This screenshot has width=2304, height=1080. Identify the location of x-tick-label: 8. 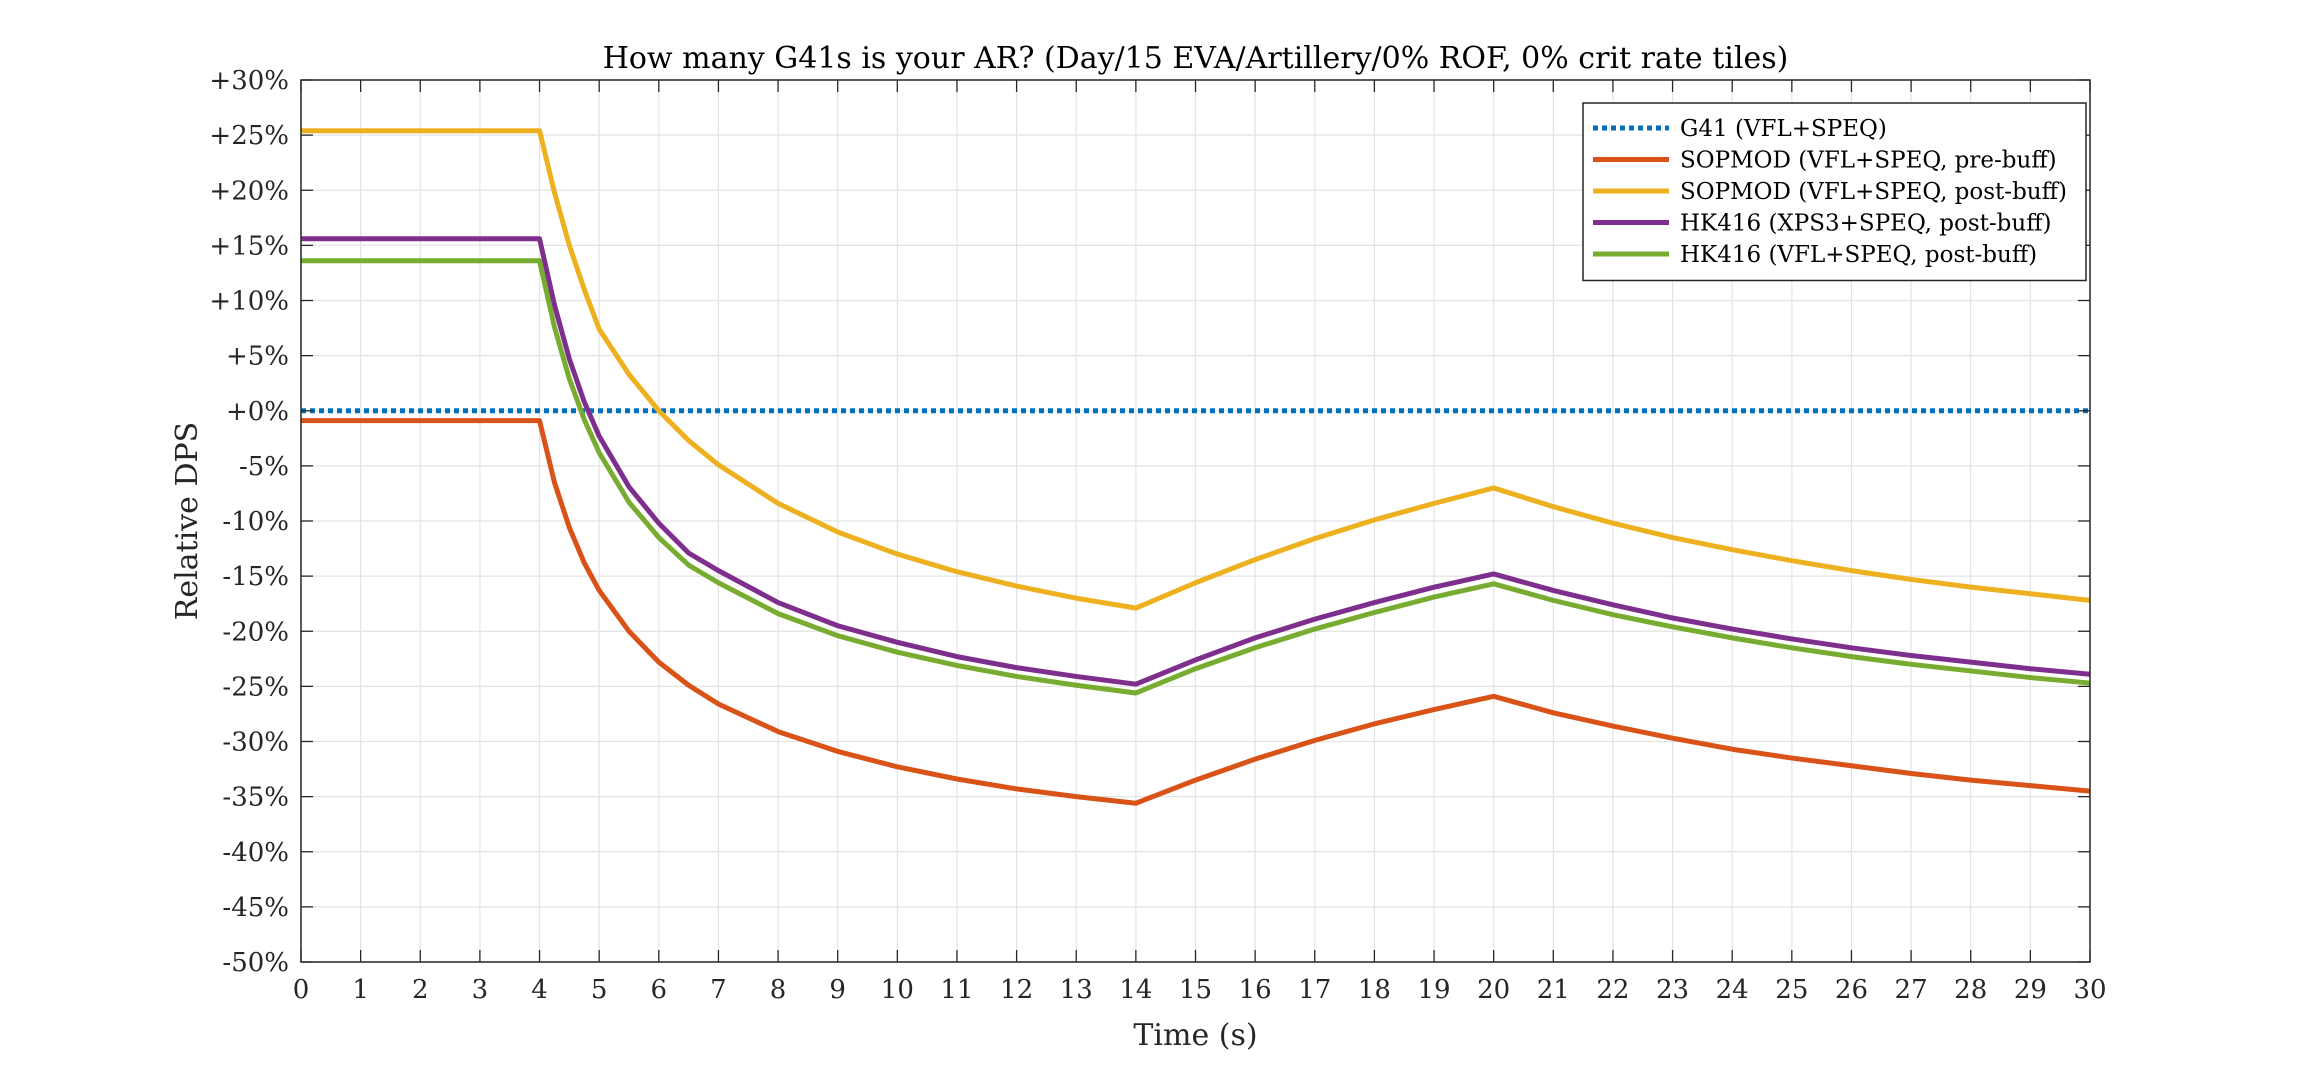
(778, 990).